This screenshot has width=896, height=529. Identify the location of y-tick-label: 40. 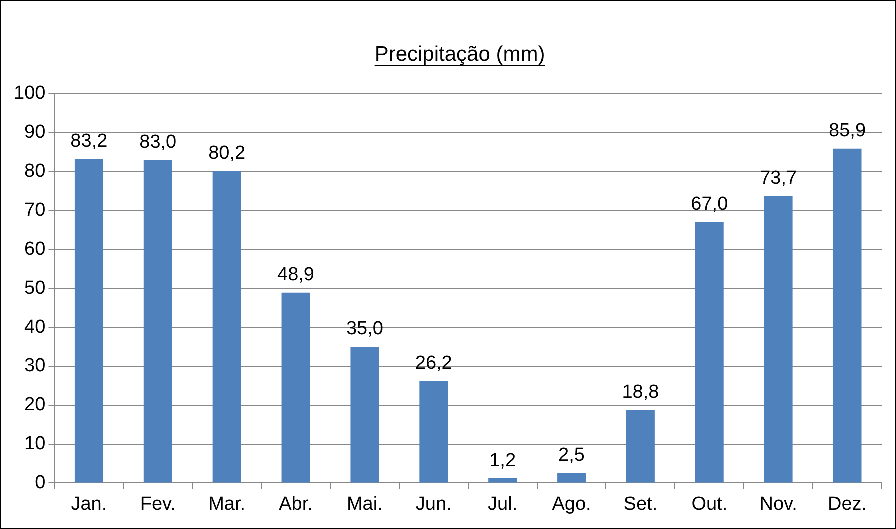
(35, 327).